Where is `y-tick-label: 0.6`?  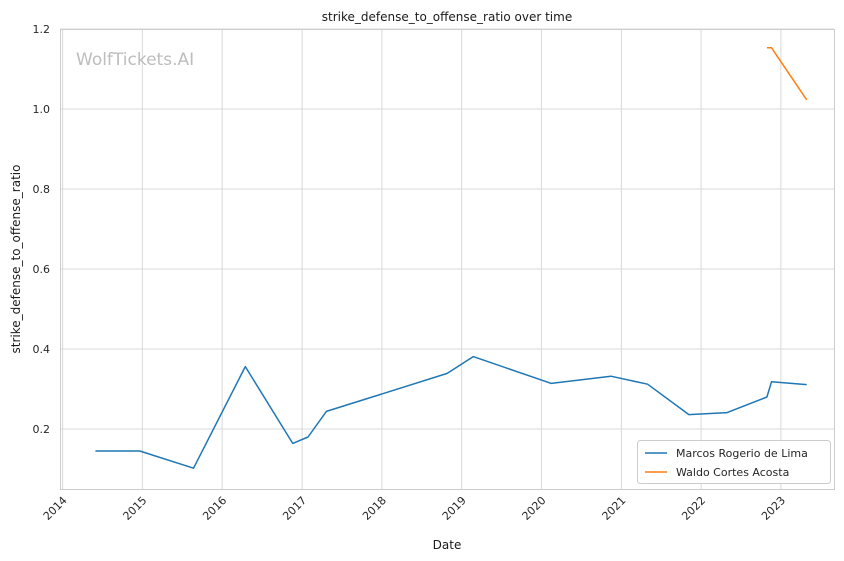 y-tick-label: 0.6 is located at coordinates (42, 269).